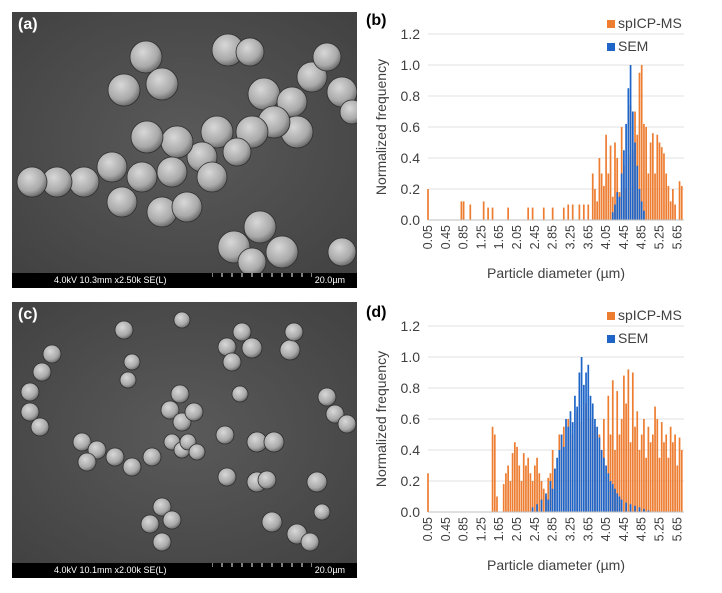 This screenshot has height=593, width=722. I want to click on sem-acquisition-info-c: 4.0kV 10.1mm x2.00k SE(L), so click(110, 570).